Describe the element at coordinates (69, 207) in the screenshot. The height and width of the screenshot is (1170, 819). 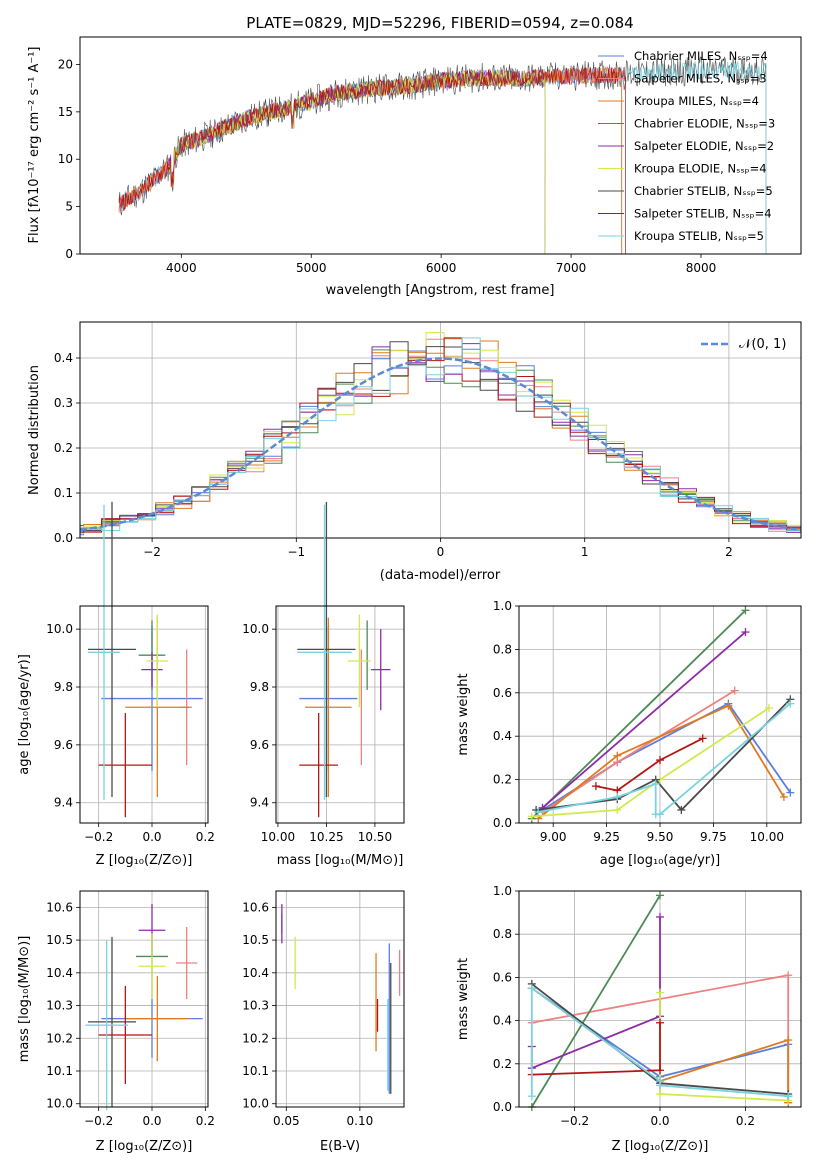
I see `y-tick-label: 5` at that location.